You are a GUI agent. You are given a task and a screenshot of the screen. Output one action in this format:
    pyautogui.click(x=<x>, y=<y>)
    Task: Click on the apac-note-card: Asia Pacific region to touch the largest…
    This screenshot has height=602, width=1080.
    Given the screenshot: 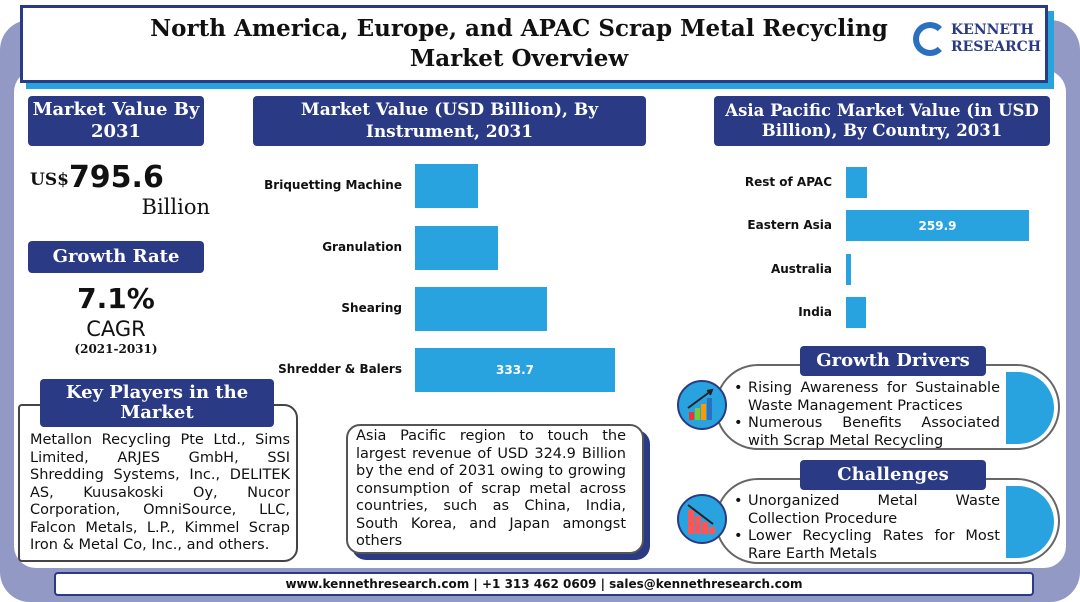 What is the action you would take?
    pyautogui.click(x=495, y=489)
    